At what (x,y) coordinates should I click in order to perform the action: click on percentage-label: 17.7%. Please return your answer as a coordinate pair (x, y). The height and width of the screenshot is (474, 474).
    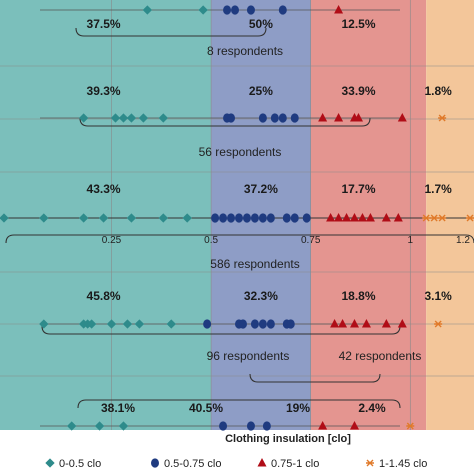
    Looking at the image, I should click on (358, 189).